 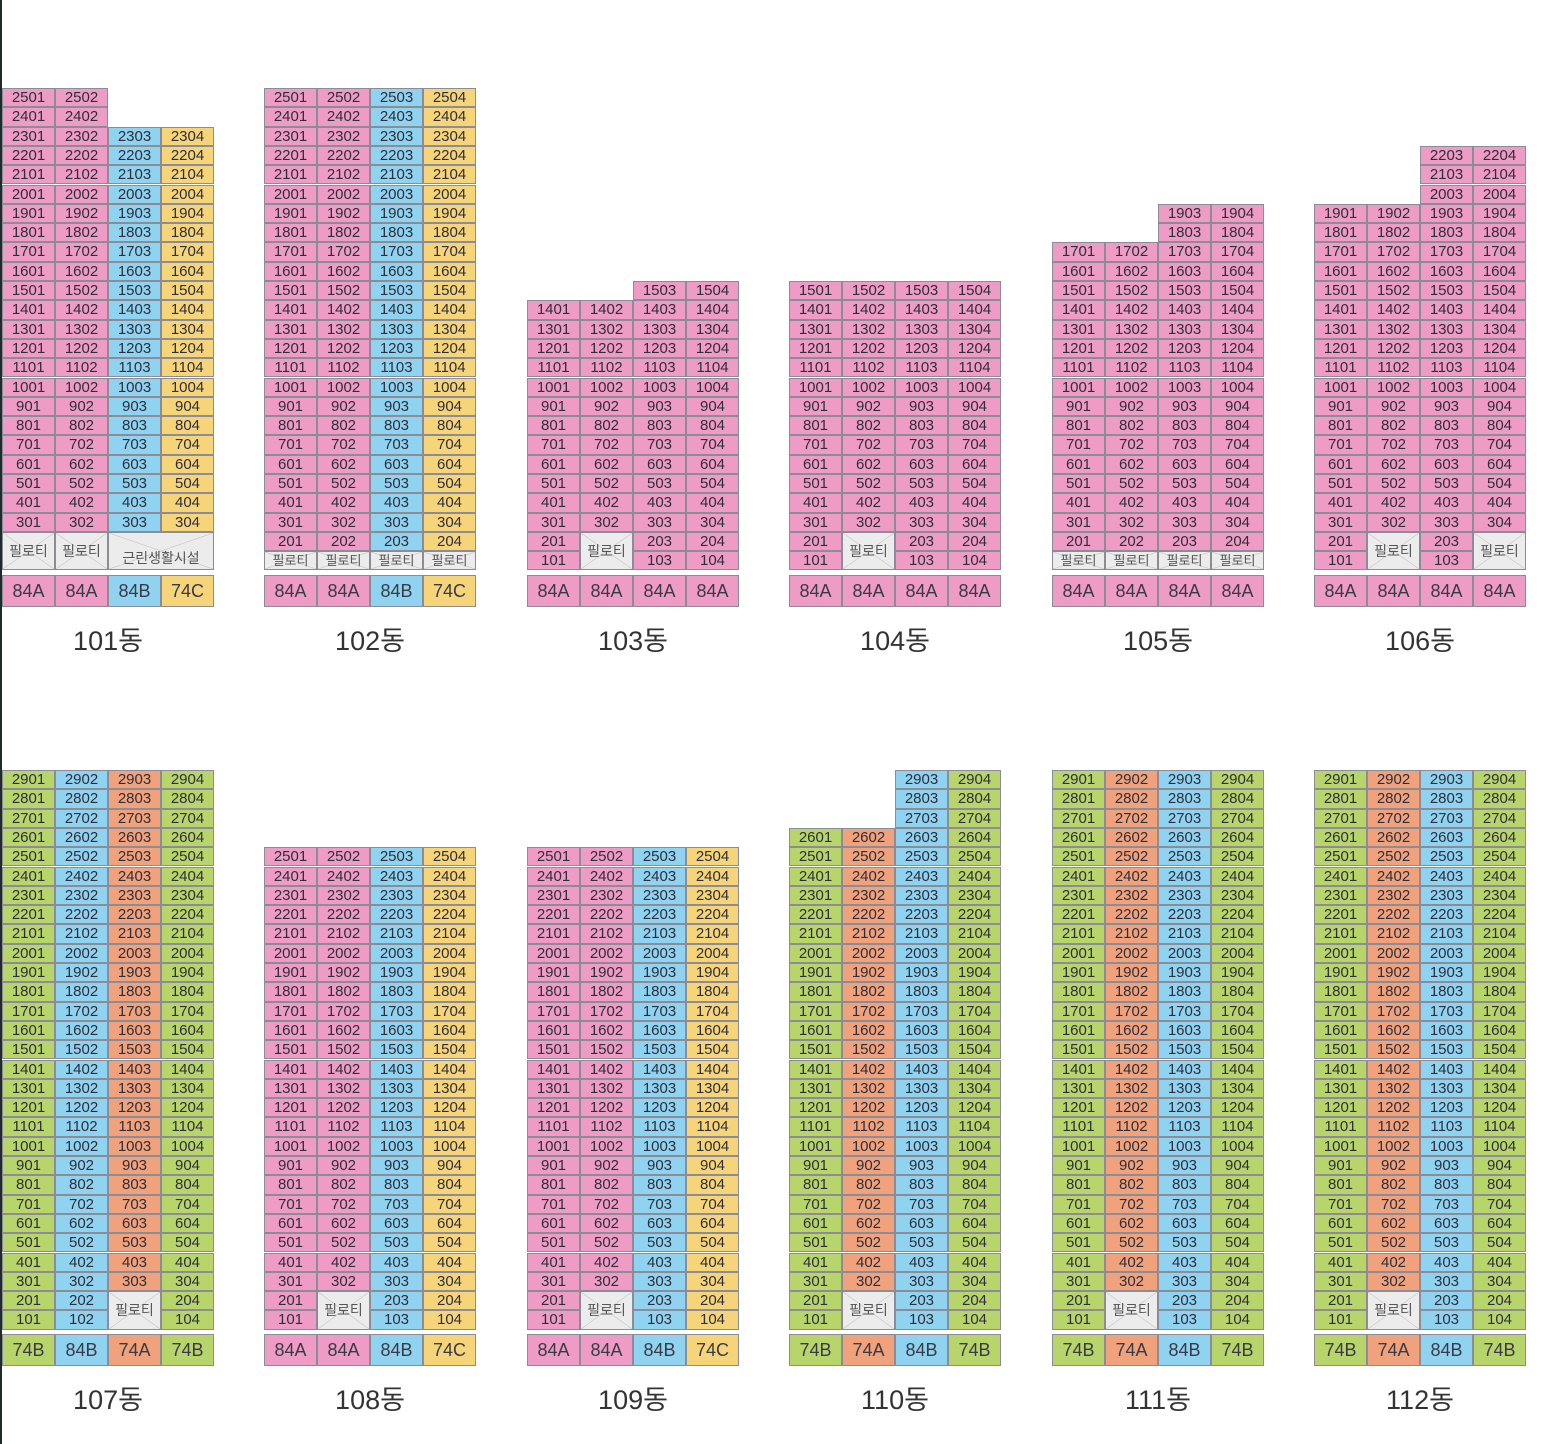 I want to click on unit-cell: 503, so click(x=396, y=1243).